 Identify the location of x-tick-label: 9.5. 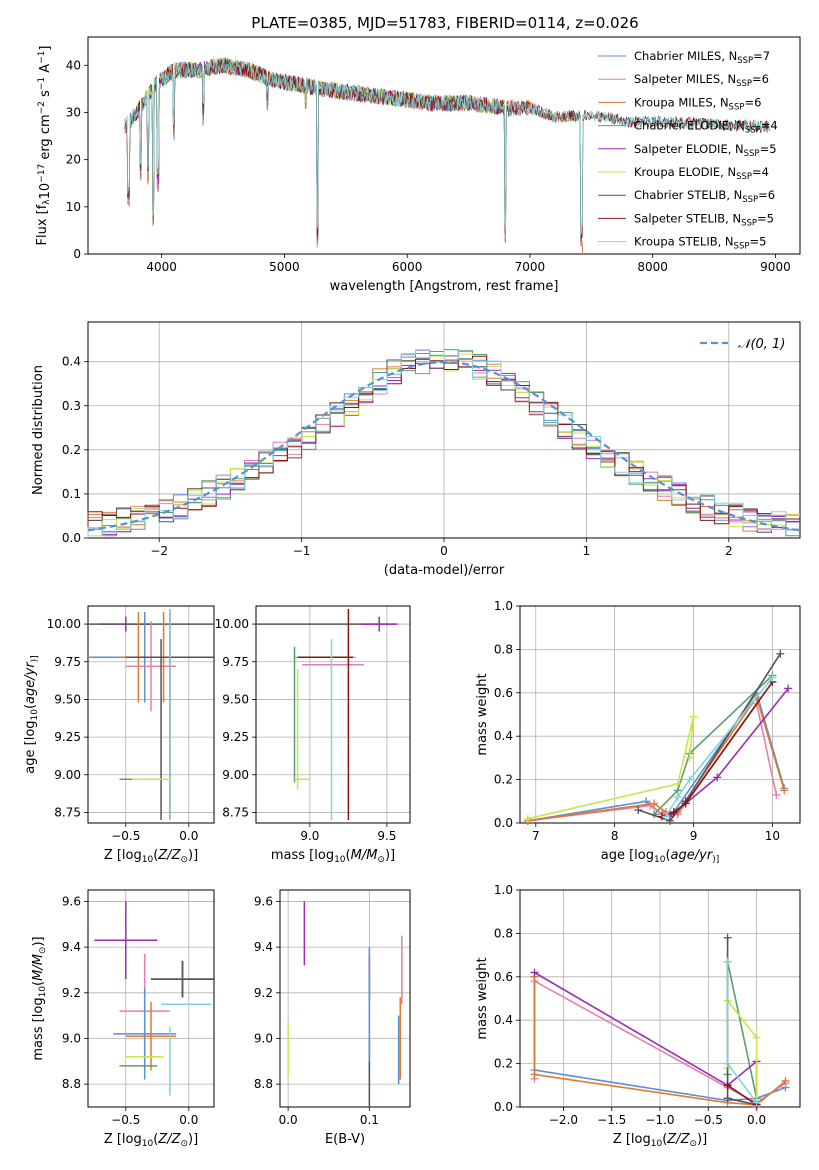
(386, 836).